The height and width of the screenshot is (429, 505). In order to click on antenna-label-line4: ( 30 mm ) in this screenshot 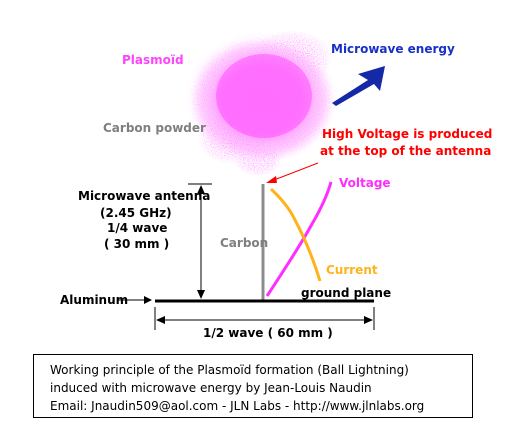, I will do `click(136, 244)`.